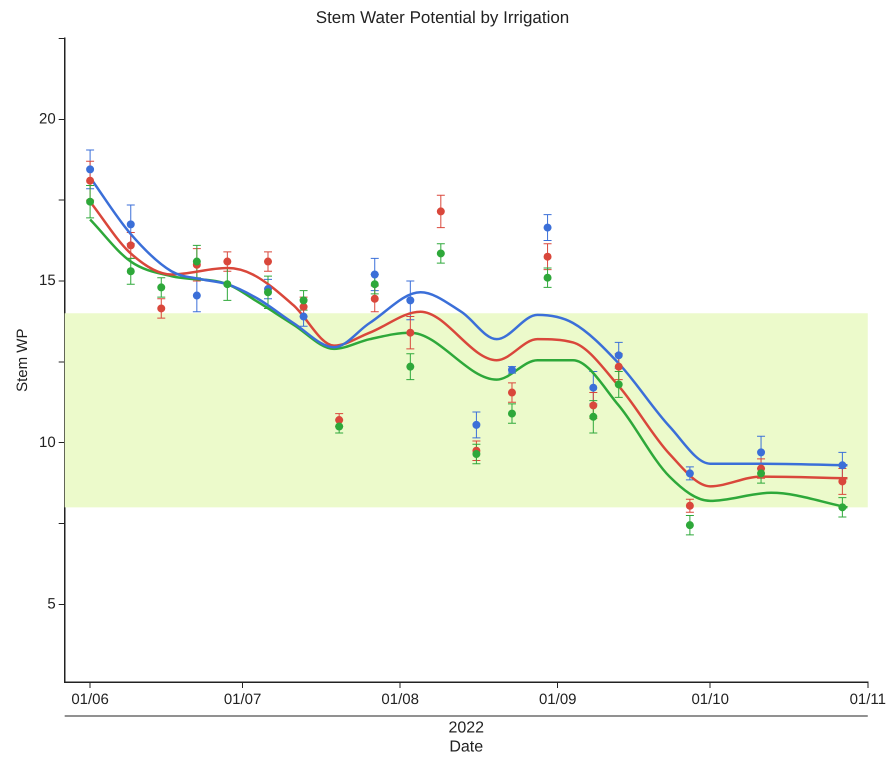 This screenshot has width=889, height=762. What do you see at coordinates (47, 119) in the screenshot?
I see `y-tick-label: 20` at bounding box center [47, 119].